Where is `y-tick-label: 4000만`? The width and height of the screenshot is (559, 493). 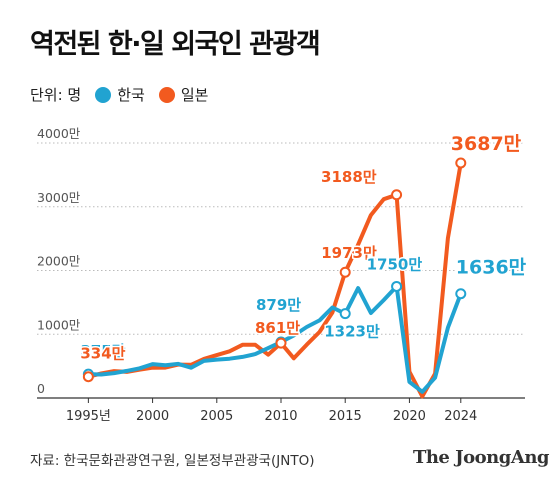 y-tick-label: 4000만 is located at coordinates (59, 133).